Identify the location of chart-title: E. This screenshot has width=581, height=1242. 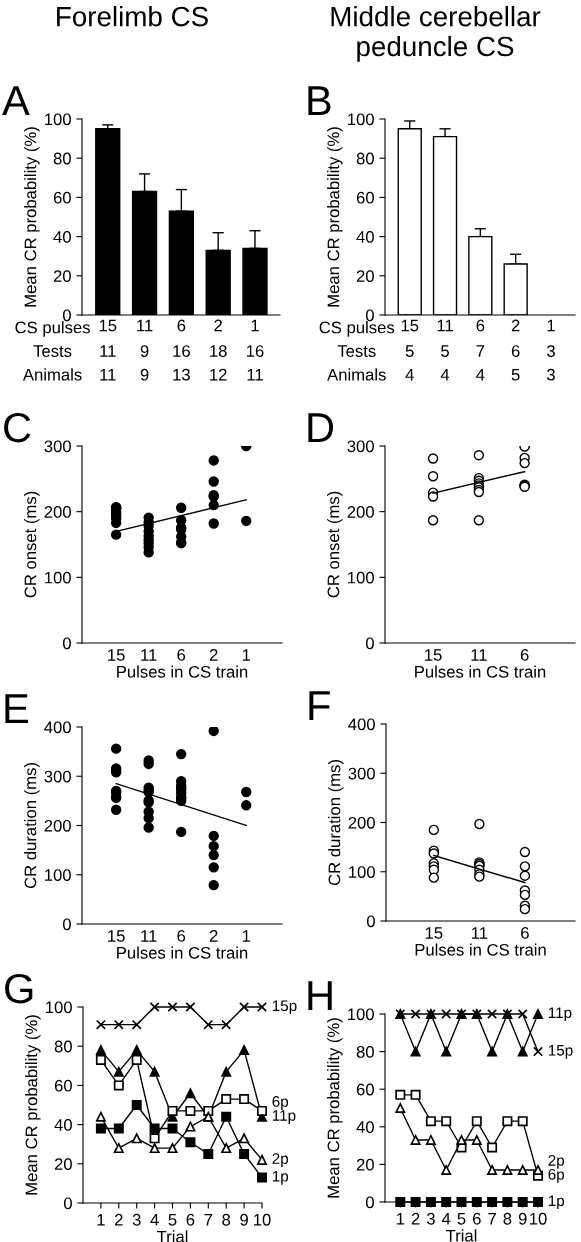
(16, 708).